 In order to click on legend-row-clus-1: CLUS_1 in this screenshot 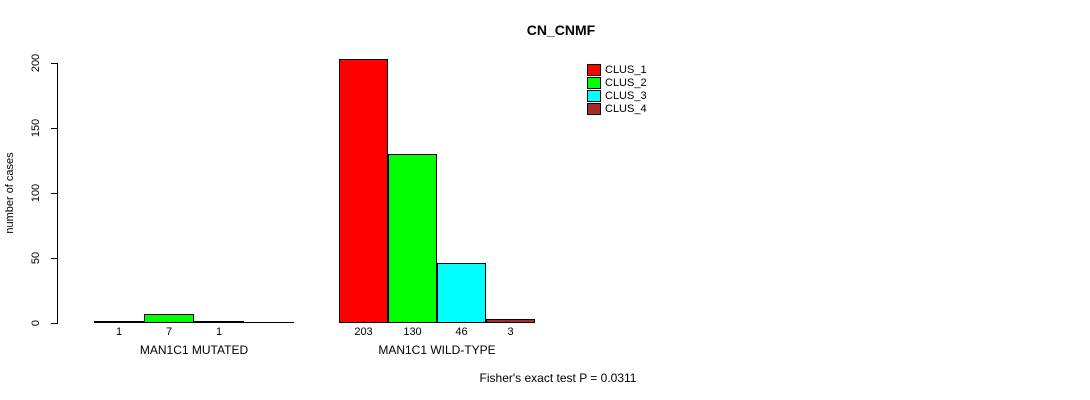, I will do `click(617, 70)`.